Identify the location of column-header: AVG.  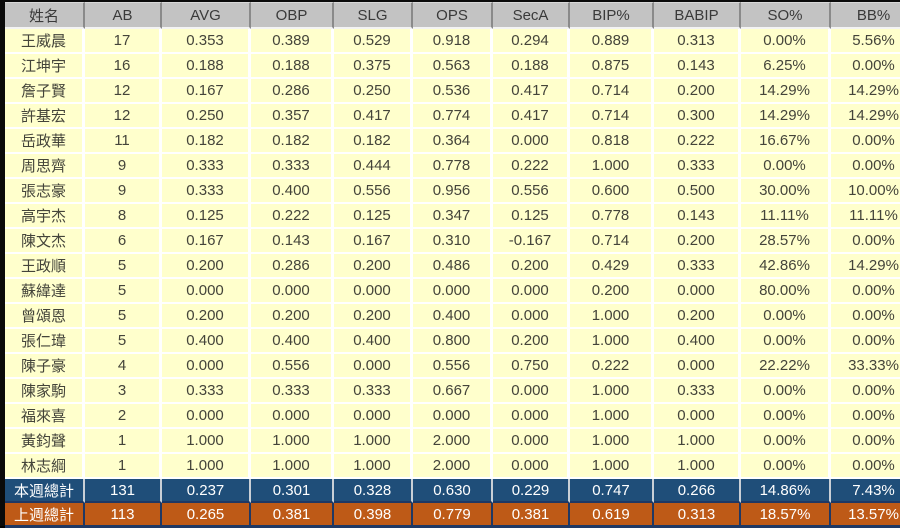
(206, 15).